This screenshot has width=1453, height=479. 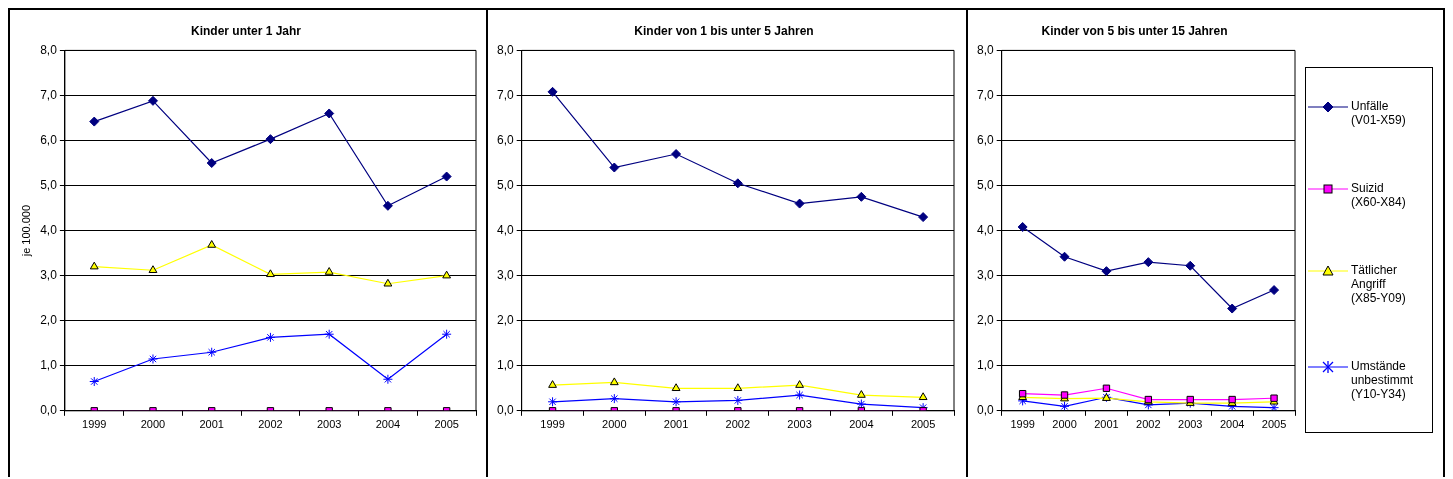 I want to click on chart-title: Kinder unter 1 Jahr, so click(x=246, y=30).